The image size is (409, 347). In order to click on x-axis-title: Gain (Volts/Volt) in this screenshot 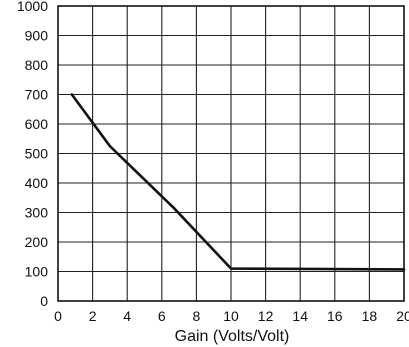, I will do `click(232, 336)`.